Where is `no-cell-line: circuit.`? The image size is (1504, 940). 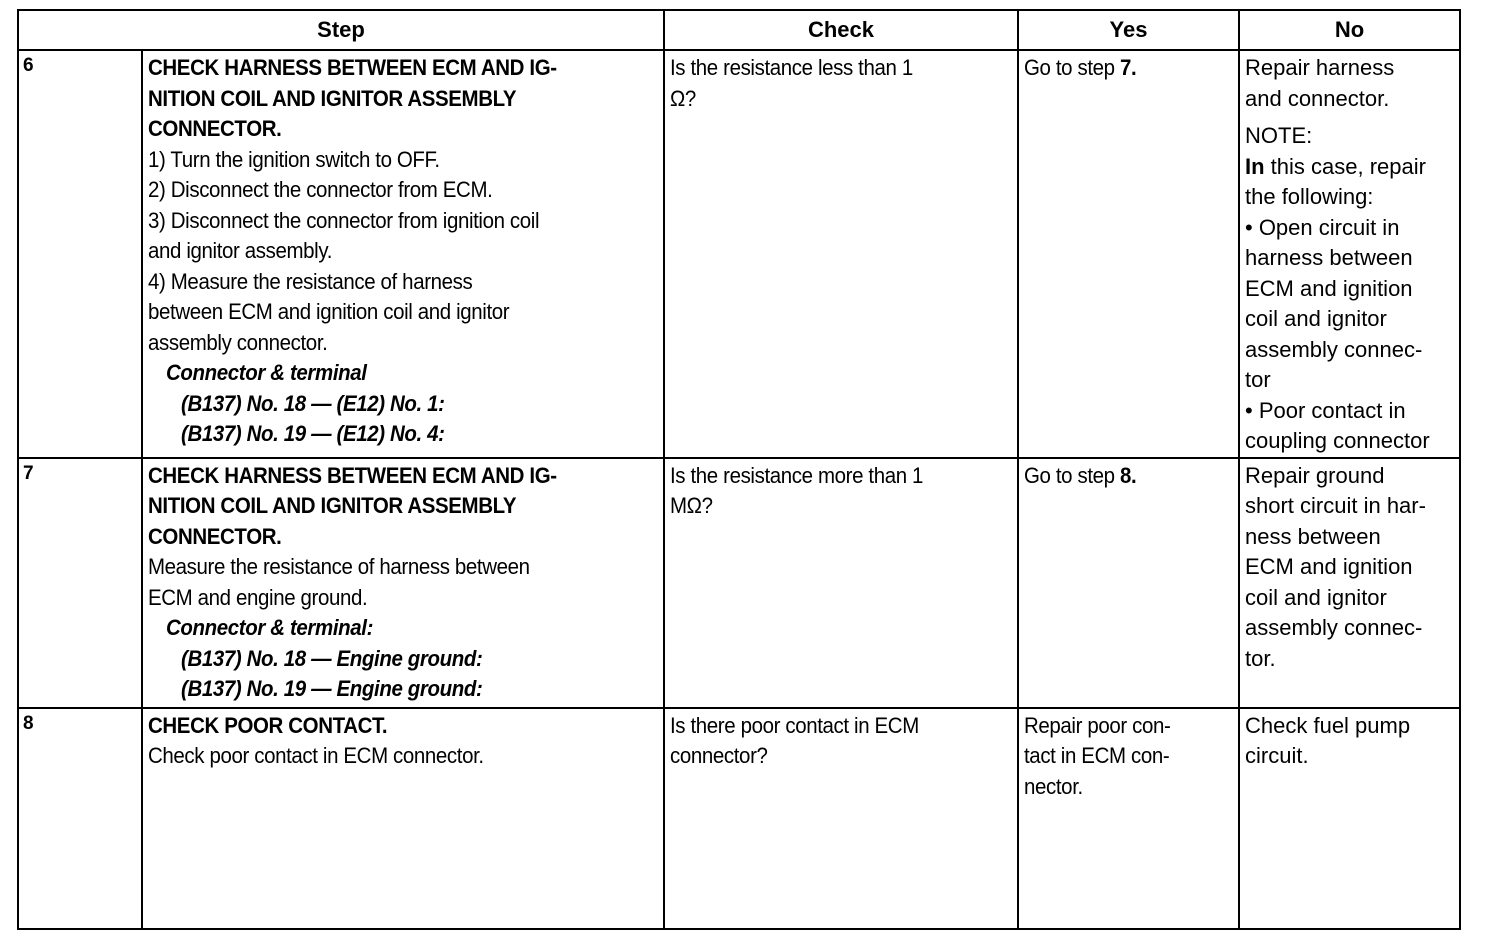
no-cell-line: circuit. is located at coordinates (1350, 756).